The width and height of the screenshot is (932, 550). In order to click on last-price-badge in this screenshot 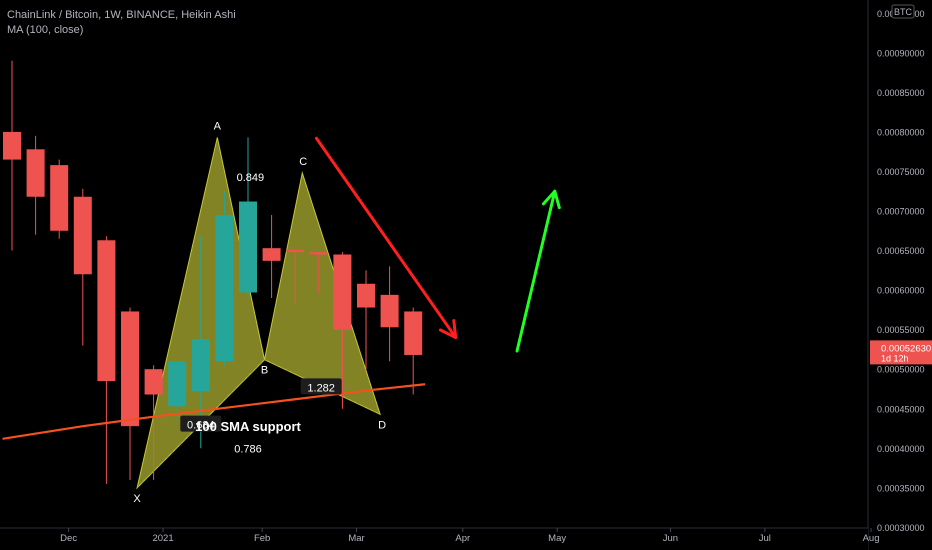, I will do `click(901, 352)`.